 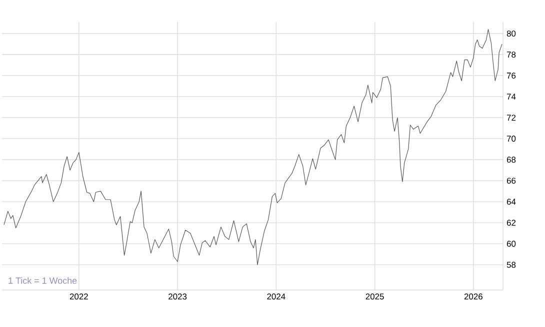 What do you see at coordinates (511, 75) in the screenshot?
I see `y-tick-label: 76` at bounding box center [511, 75].